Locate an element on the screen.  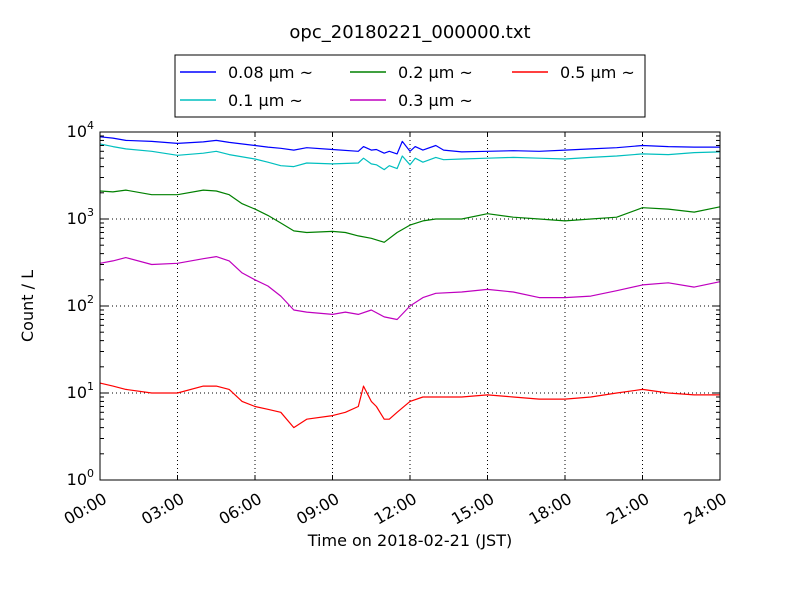
x-tick-label: 00:00 is located at coordinates (85, 509).